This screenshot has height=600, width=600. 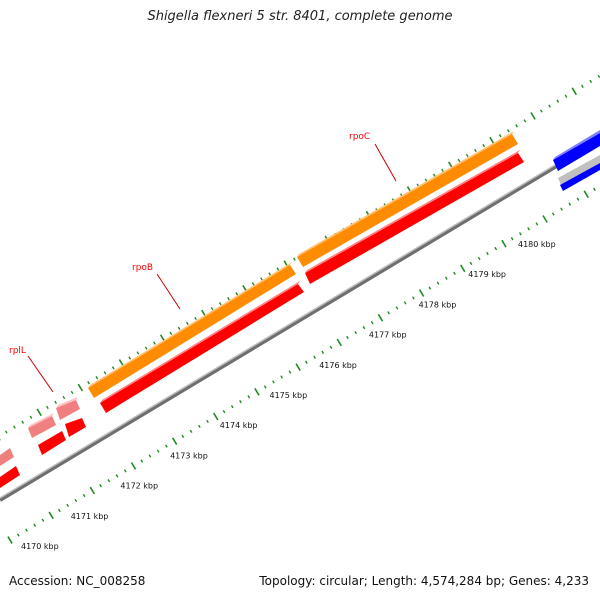 I want to click on ruler-label: 4173 kbp, so click(x=189, y=455).